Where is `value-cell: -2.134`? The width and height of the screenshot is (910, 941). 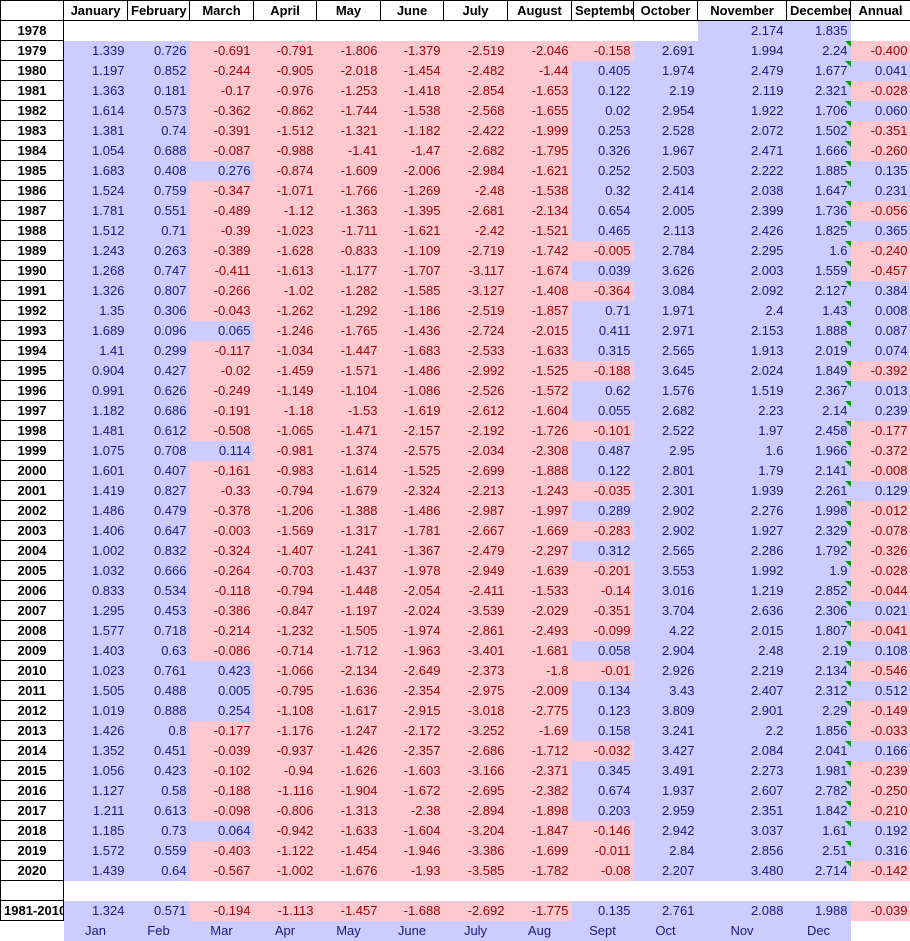
value-cell: -2.134 is located at coordinates (348, 670).